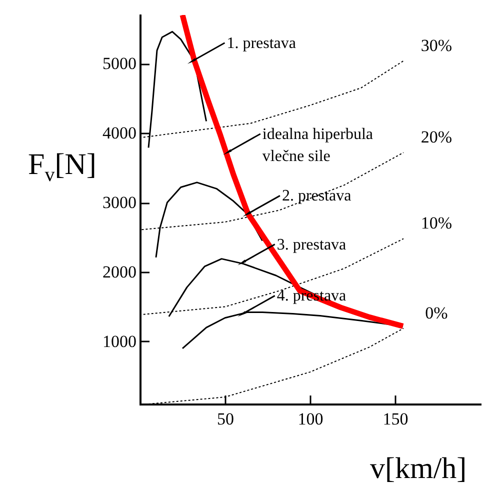  What do you see at coordinates (225, 419) in the screenshot?
I see `x-tick-label: 50` at bounding box center [225, 419].